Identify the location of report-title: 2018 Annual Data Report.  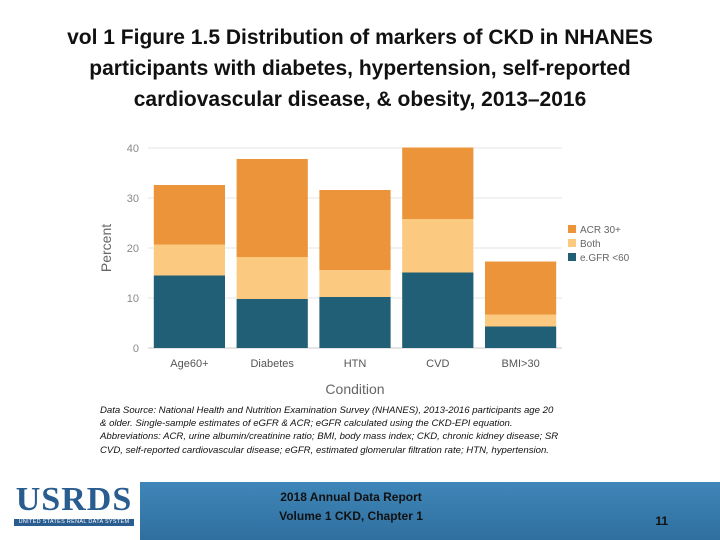
(351, 497).